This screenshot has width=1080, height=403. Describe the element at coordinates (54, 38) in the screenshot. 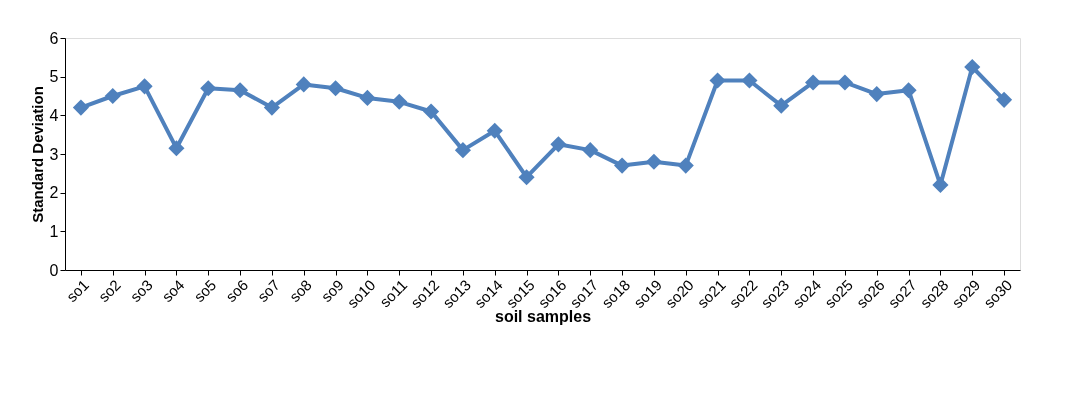

I see `y-tick-label: 6` at that location.